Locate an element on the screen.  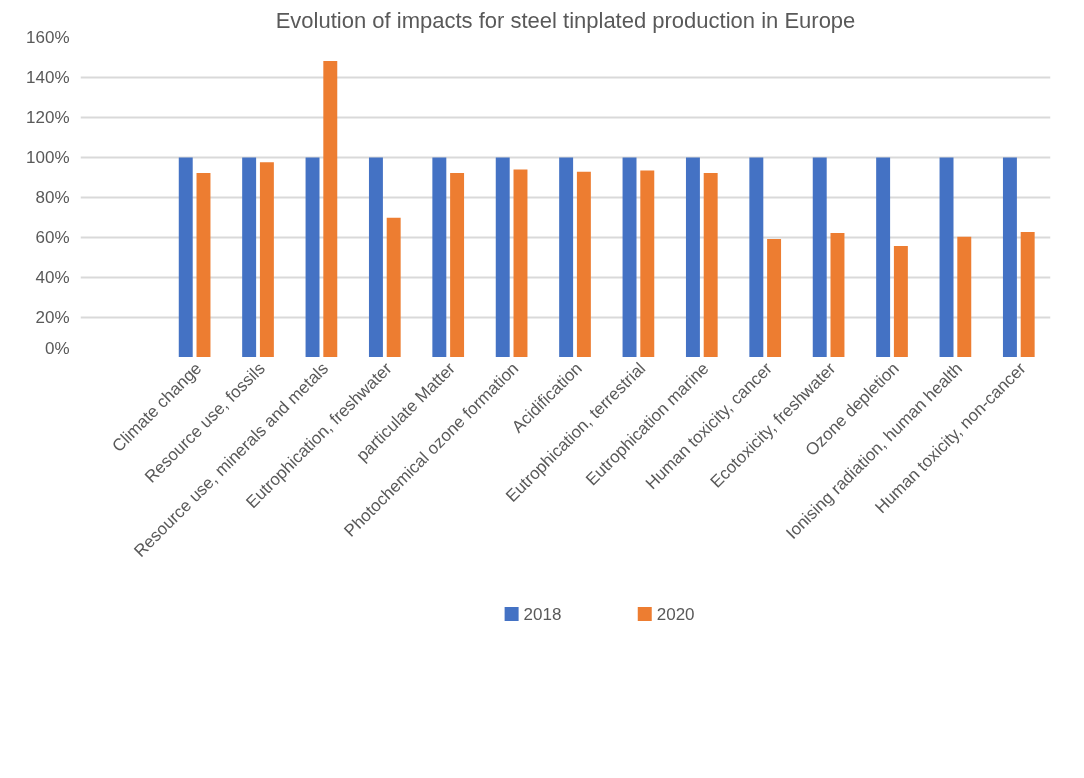
y-tick-label: 40% is located at coordinates (52, 277).